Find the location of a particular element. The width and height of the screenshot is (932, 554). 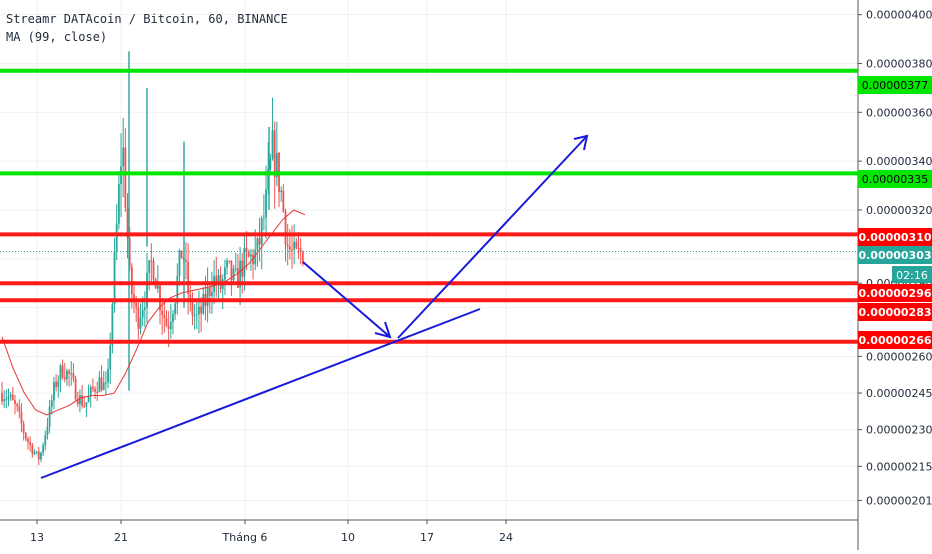

trendline is located at coordinates (260, 393).